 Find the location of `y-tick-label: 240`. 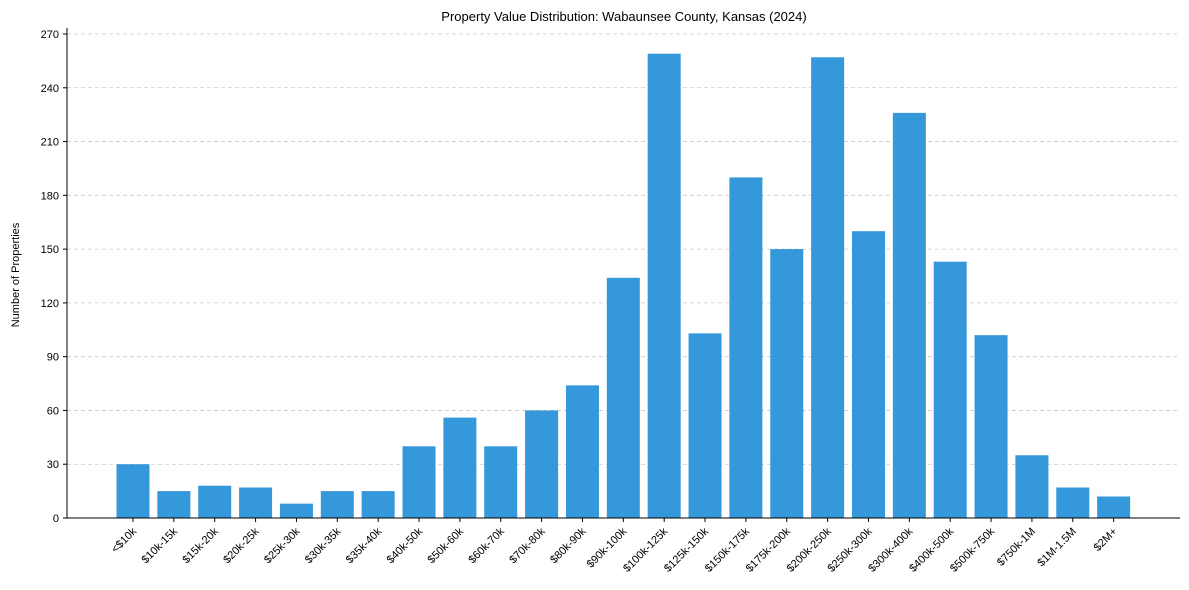

y-tick-label: 240 is located at coordinates (50, 89).